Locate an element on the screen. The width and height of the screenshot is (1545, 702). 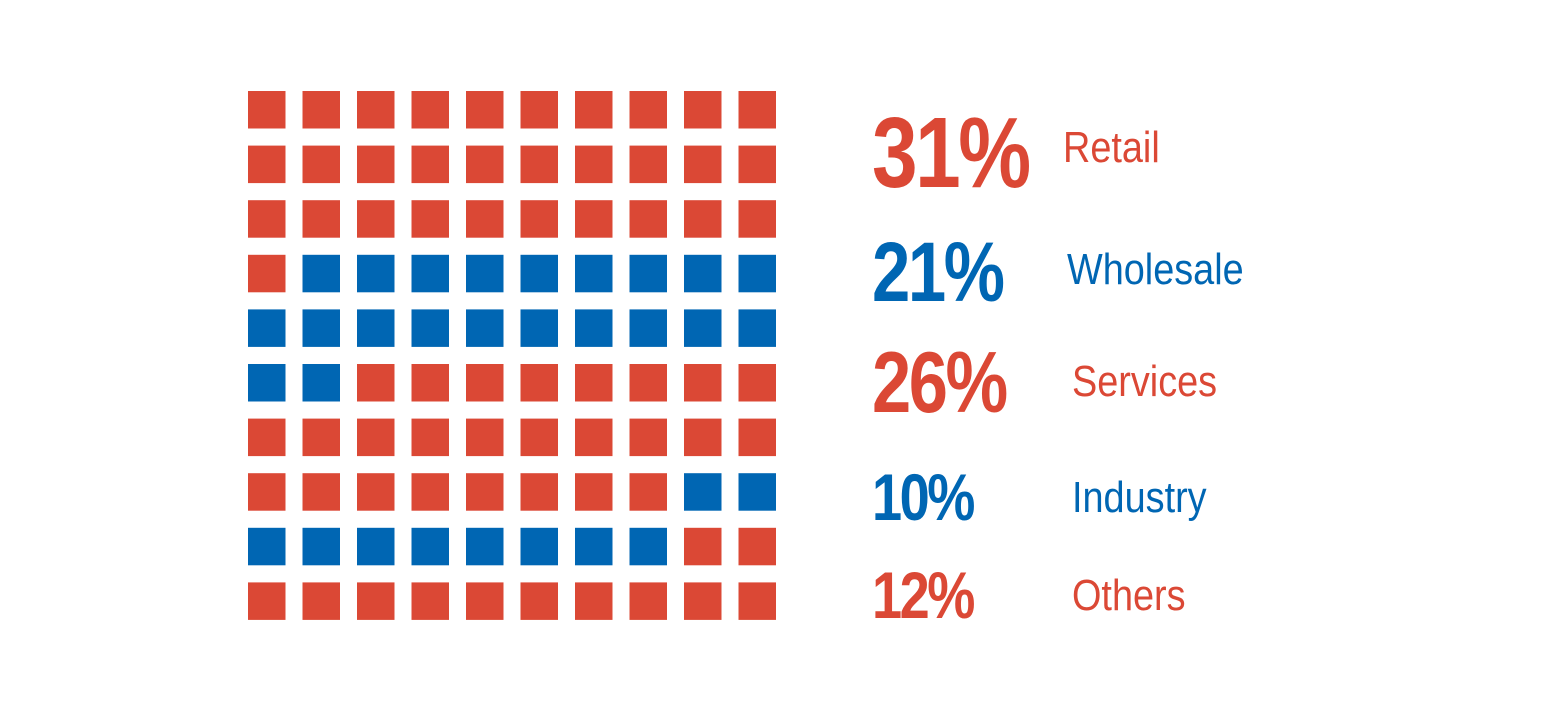
legend-label-retail: Retail is located at coordinates (1111, 148).